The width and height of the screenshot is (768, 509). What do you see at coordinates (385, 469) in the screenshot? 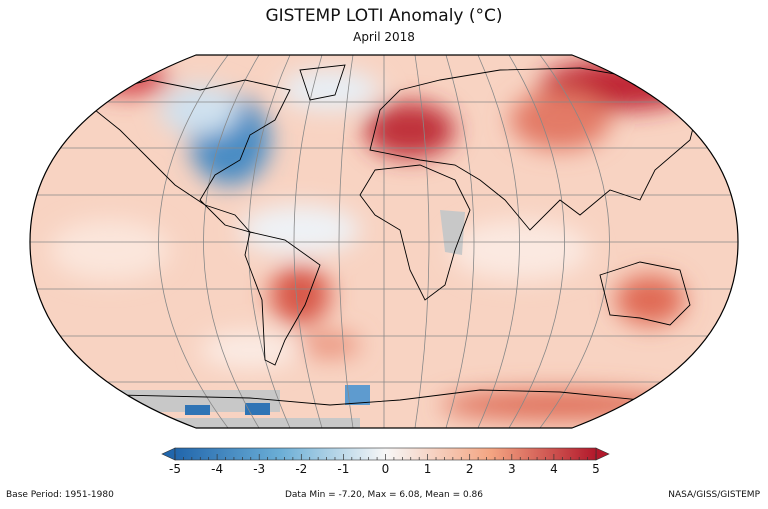
I see `colorbar-tick-label: 0` at bounding box center [385, 469].